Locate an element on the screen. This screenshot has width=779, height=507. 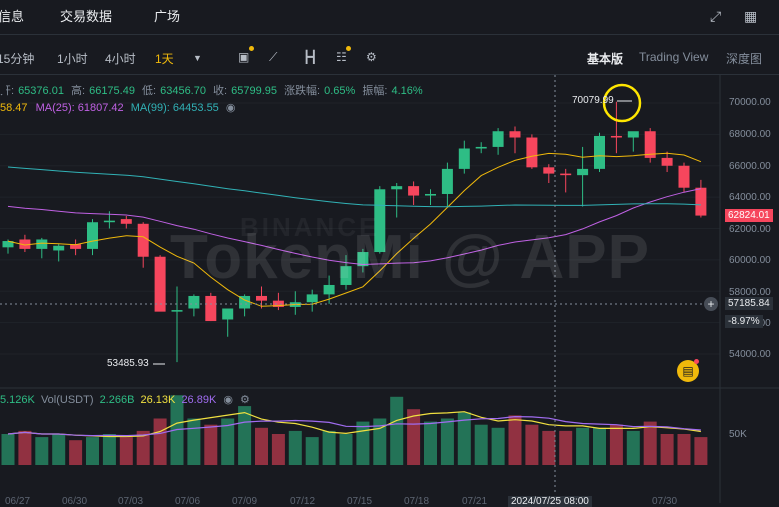
date-label: 07/09 is located at coordinates (245, 501).